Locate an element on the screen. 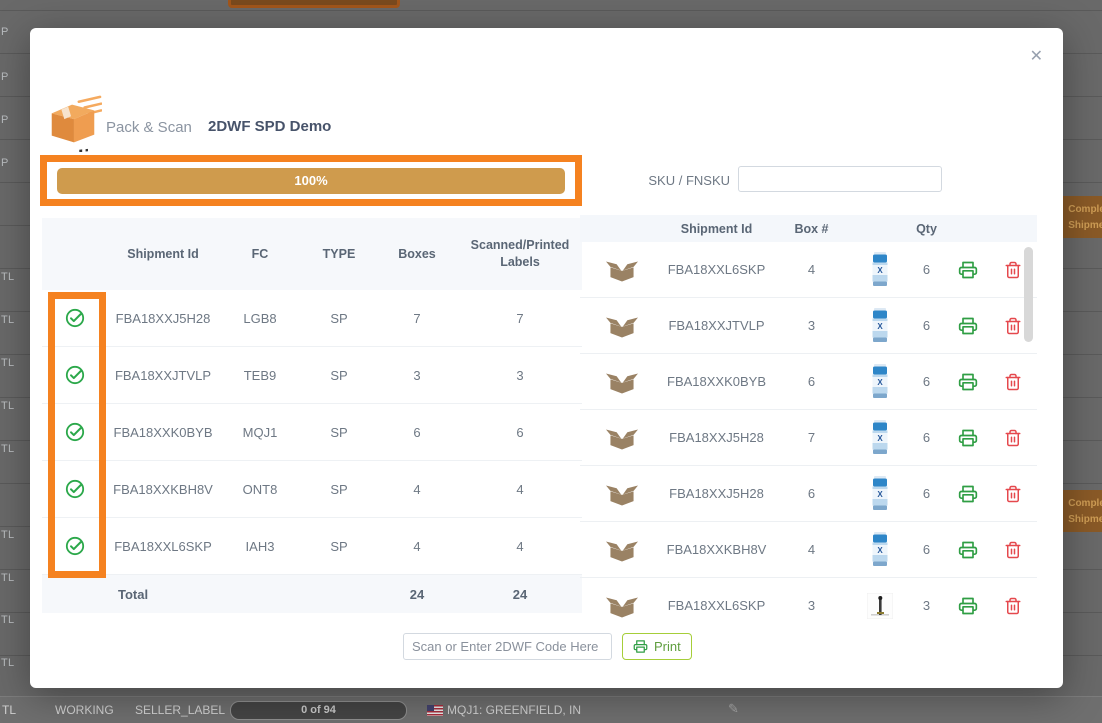 This screenshot has width=1102, height=723. edit-icon: ✎ is located at coordinates (733, 709).